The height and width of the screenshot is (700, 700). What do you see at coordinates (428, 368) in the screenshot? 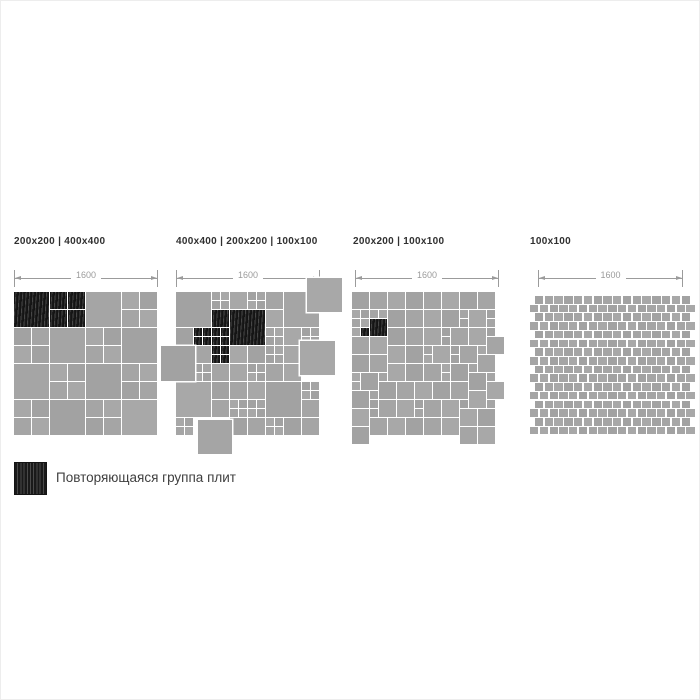
I see `panel-grid-pinwheel` at bounding box center [428, 368].